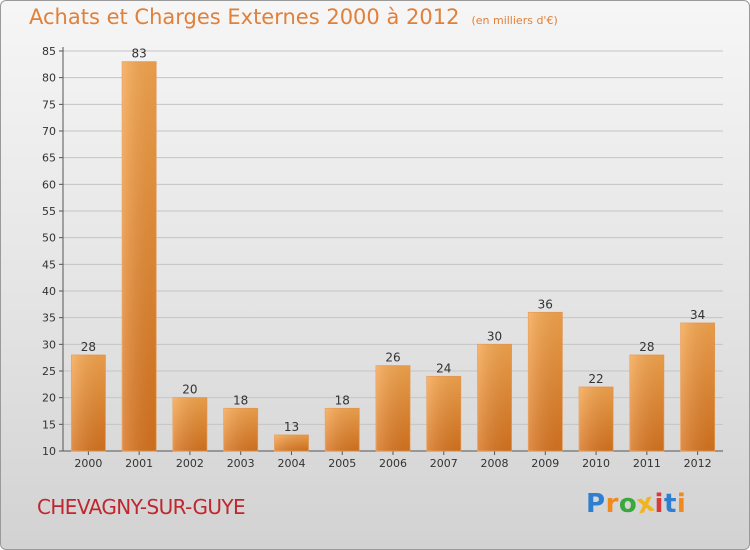 The image size is (750, 550). What do you see at coordinates (392, 358) in the screenshot?
I see `bar-value-label: 26` at bounding box center [392, 358].